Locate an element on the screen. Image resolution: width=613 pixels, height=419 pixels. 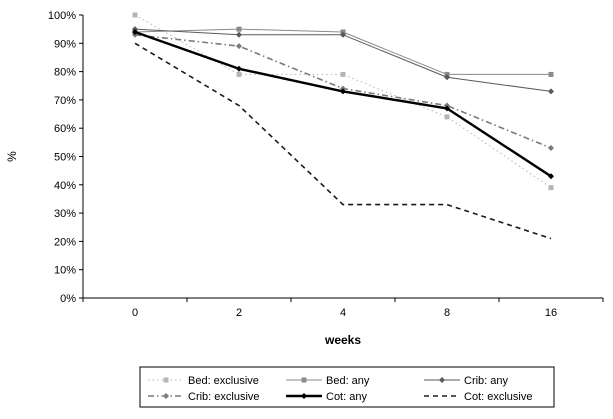
y-tick-label: 20% is located at coordinates (65, 242).